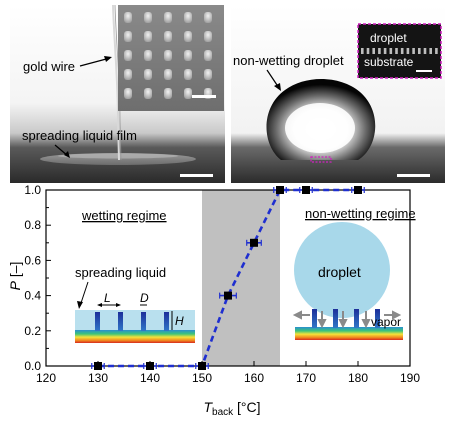 The width and height of the screenshot is (459, 422). Describe the element at coordinates (254, 378) in the screenshot. I see `x-tick-label: 160` at that location.